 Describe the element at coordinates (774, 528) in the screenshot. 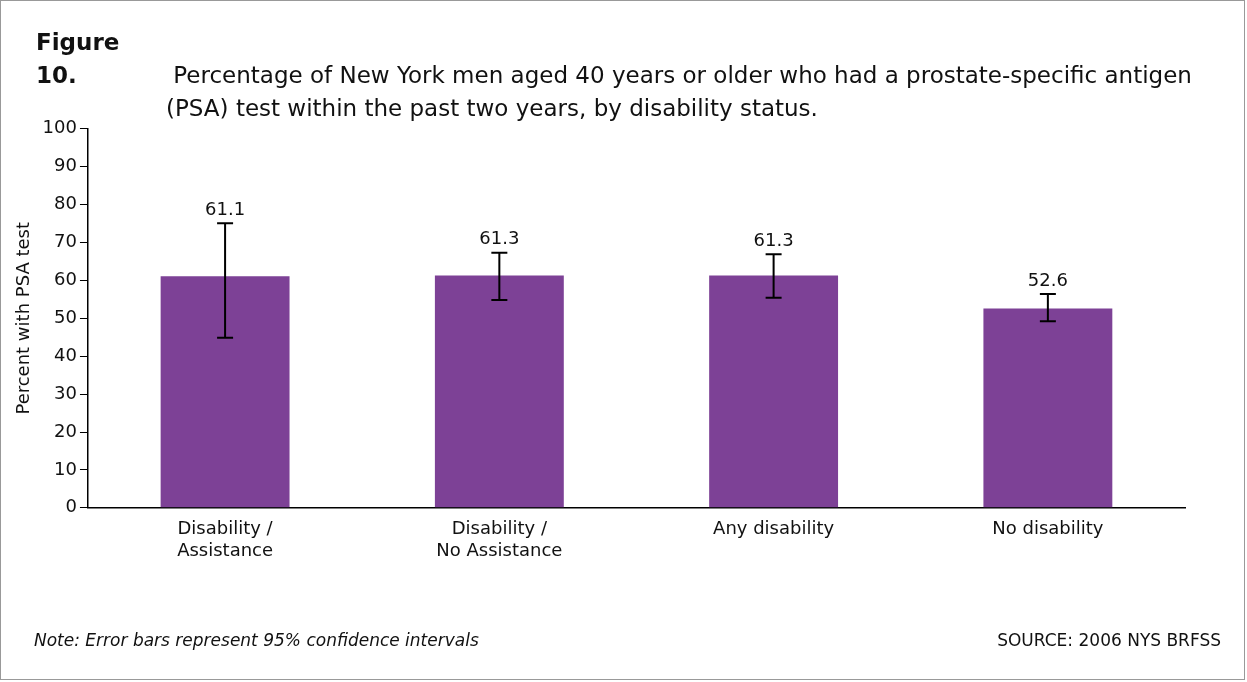

I see `x-tick-label: Any disability` at that location.